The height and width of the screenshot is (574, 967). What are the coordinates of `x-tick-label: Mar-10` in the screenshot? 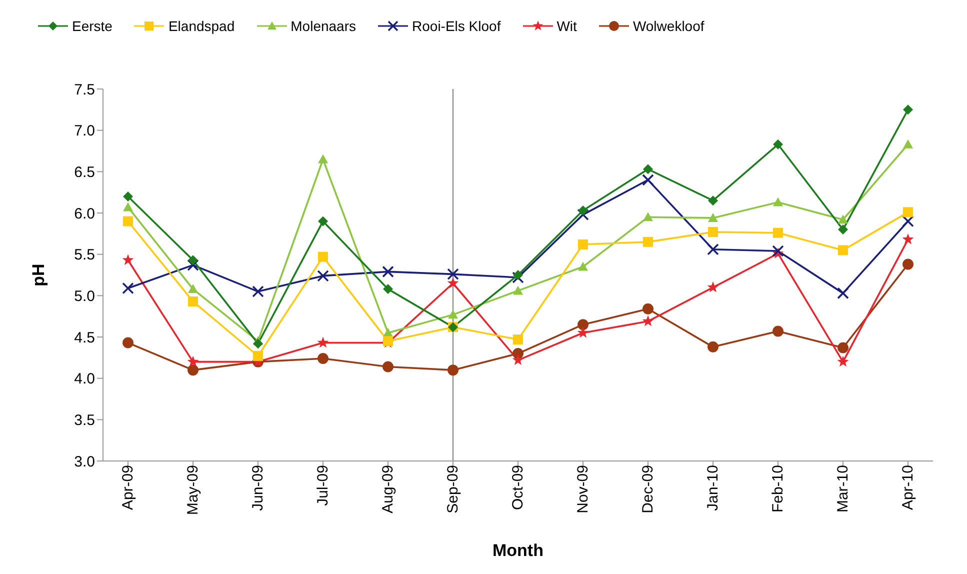 It's located at (843, 489).